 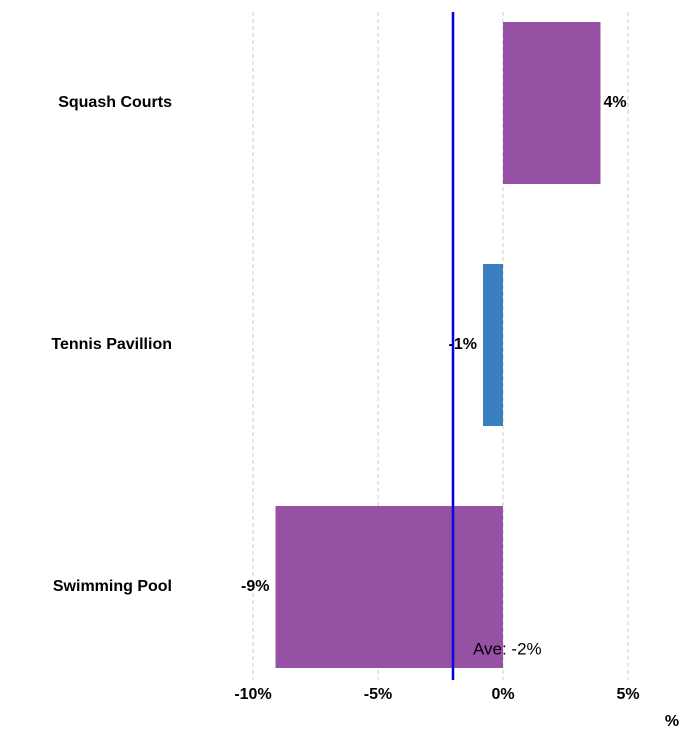 What do you see at coordinates (507, 648) in the screenshot?
I see `average-label: Ave: -2%` at bounding box center [507, 648].